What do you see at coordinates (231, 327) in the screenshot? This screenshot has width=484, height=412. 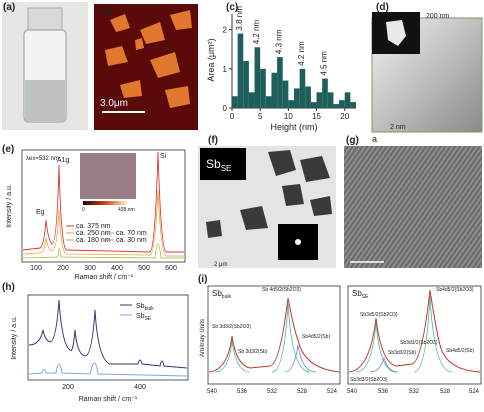 I see `peak-label: Sb 3d3/2(Sb2O3)` at bounding box center [231, 327].